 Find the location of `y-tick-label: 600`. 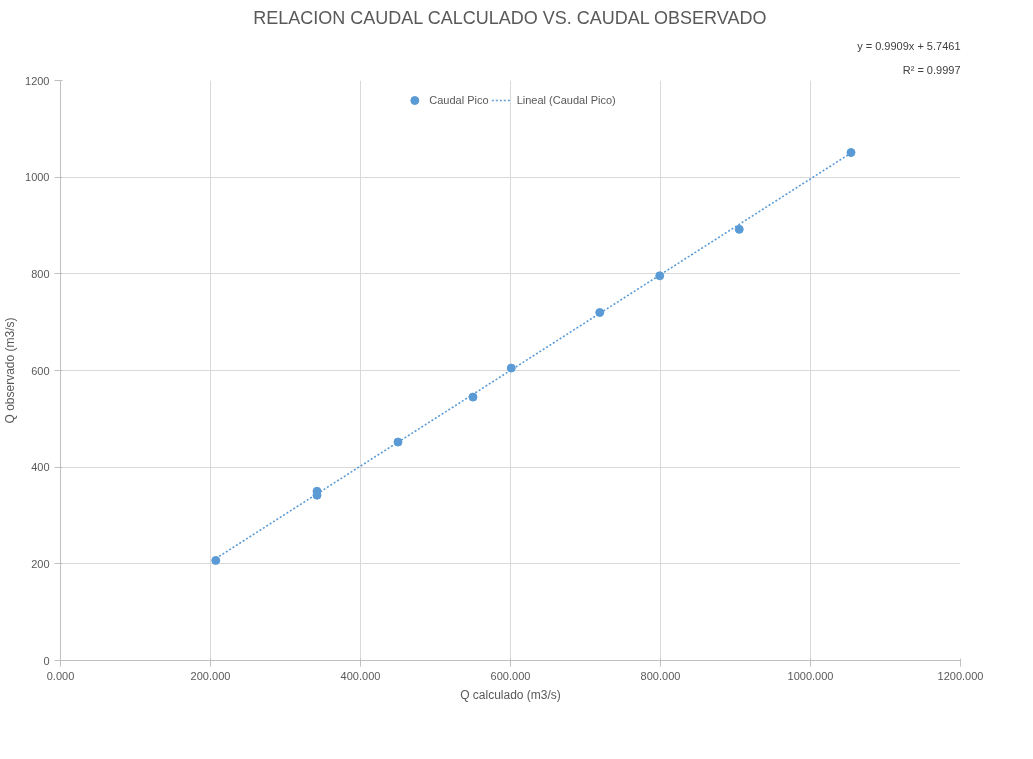

y-tick-label: 600 is located at coordinates (40, 370).